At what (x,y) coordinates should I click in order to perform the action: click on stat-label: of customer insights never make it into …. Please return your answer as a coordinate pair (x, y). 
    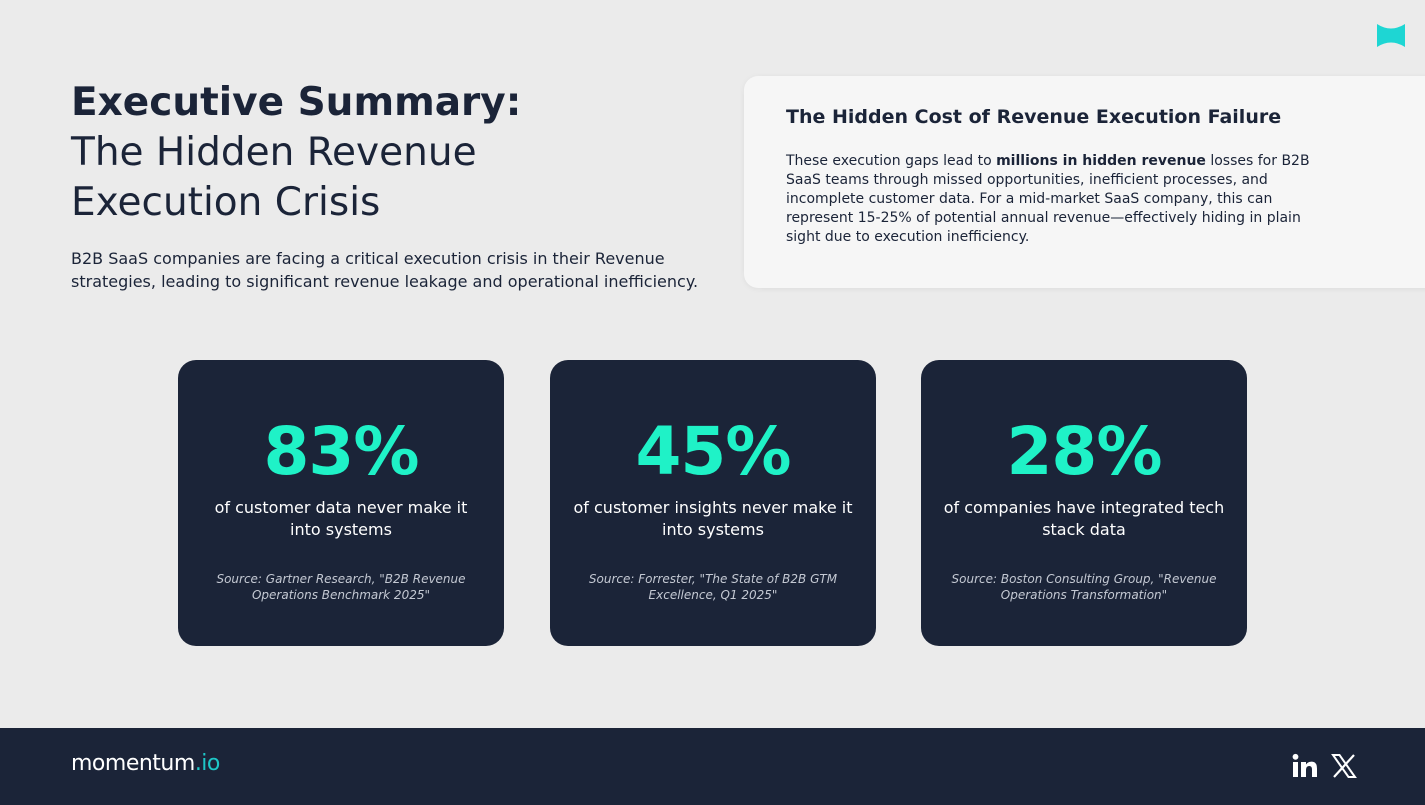
    Looking at the image, I should click on (713, 518).